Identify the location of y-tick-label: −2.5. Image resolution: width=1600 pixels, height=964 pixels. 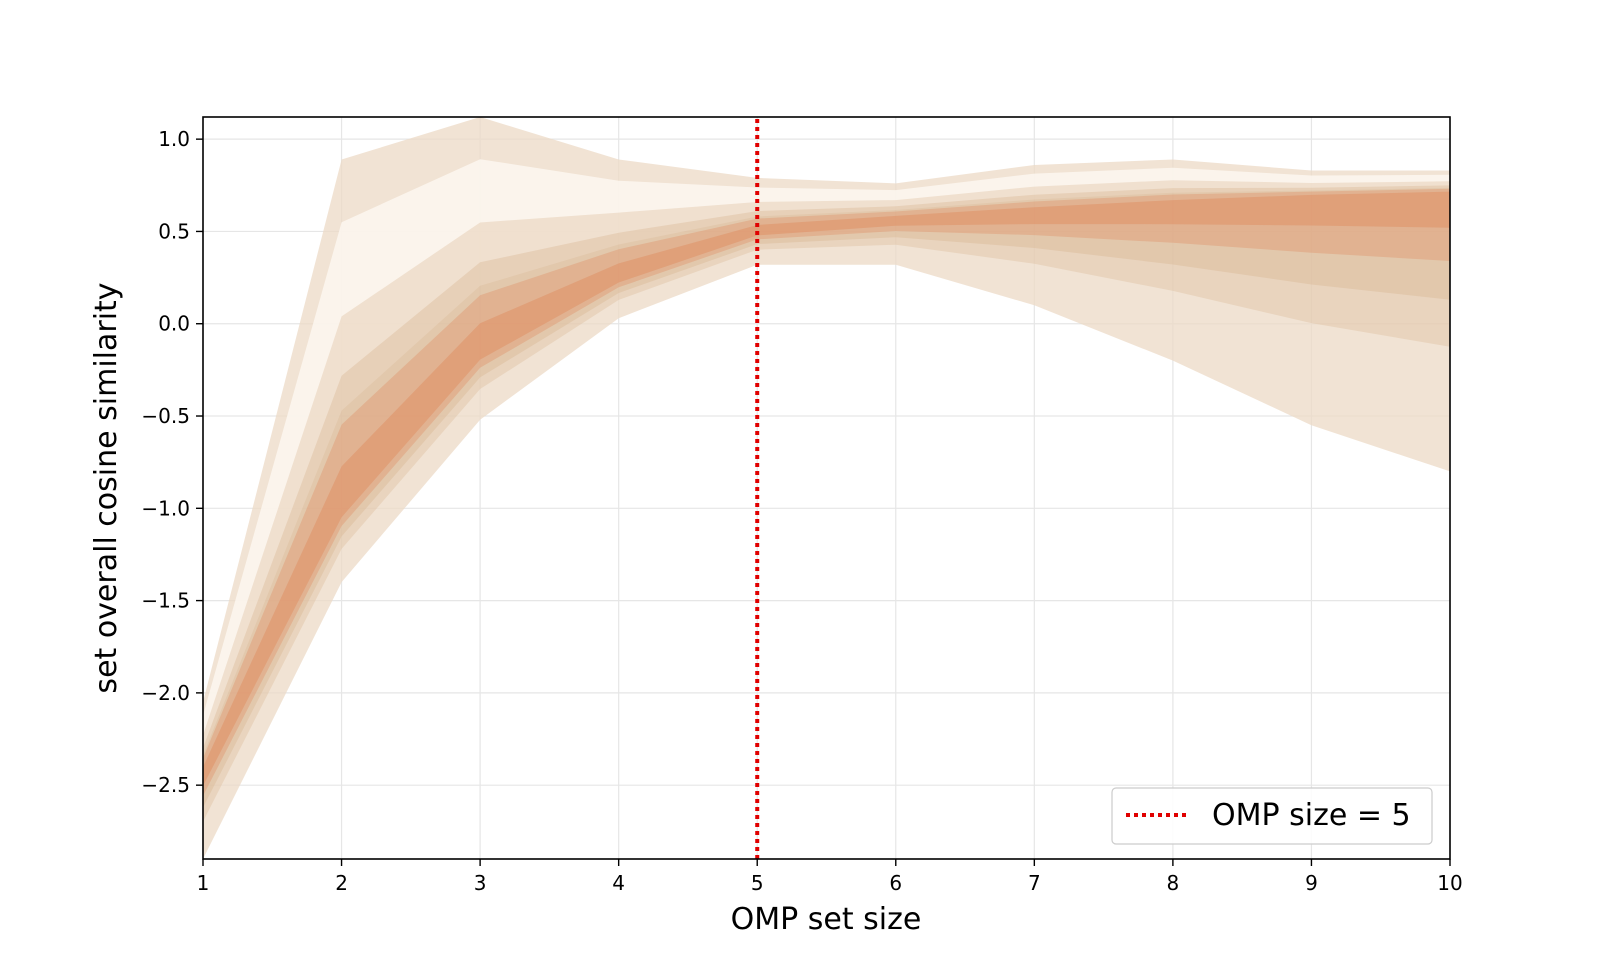
(165, 785).